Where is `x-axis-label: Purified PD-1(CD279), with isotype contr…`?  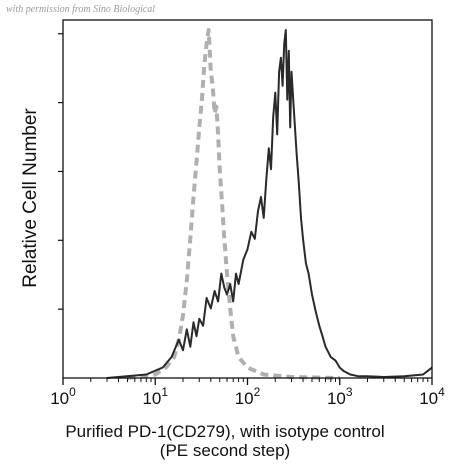 x-axis-label: Purified PD-1(CD279), with isotype contr… is located at coordinates (225, 441).